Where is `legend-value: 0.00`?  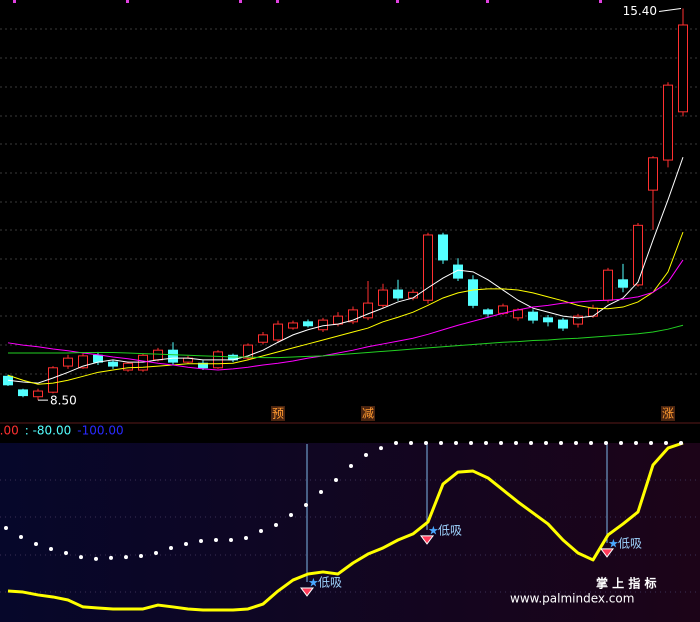 legend-value: 0.00 is located at coordinates (9, 431).